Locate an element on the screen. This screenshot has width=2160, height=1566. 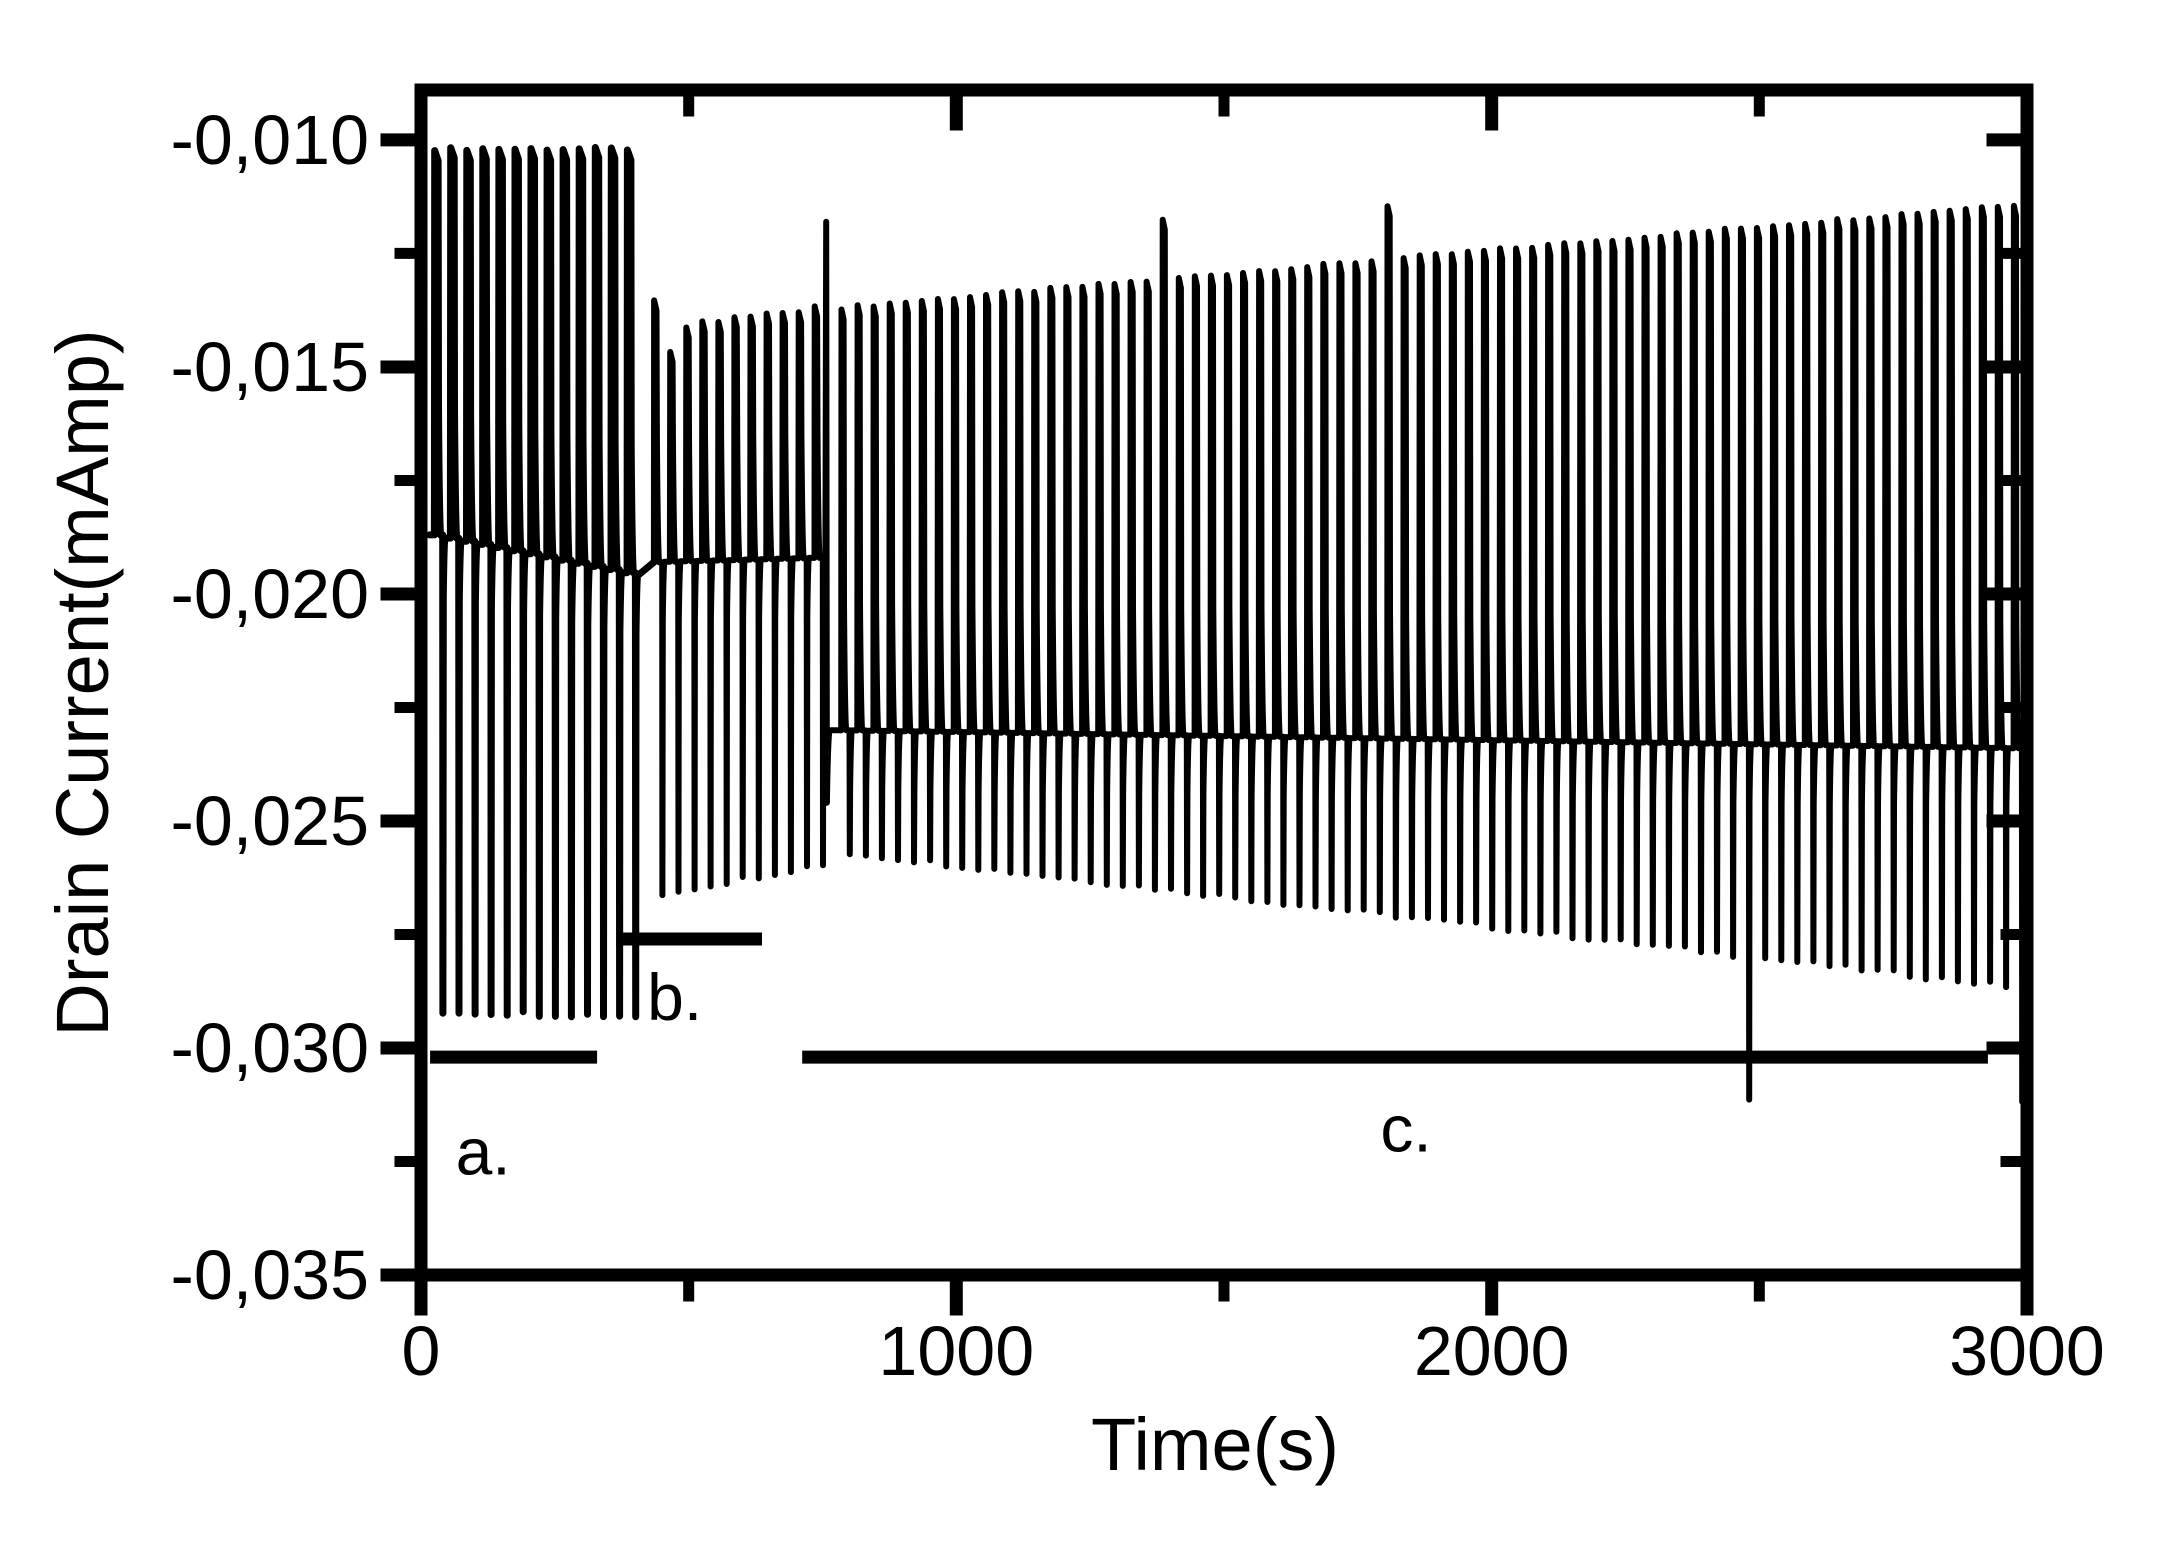
y-tick-label: -0,015 is located at coordinates (270, 367).